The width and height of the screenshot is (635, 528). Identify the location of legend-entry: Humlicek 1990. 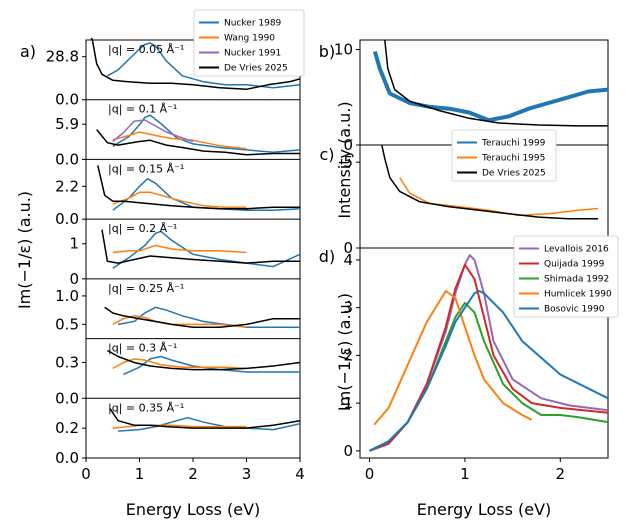
(578, 295).